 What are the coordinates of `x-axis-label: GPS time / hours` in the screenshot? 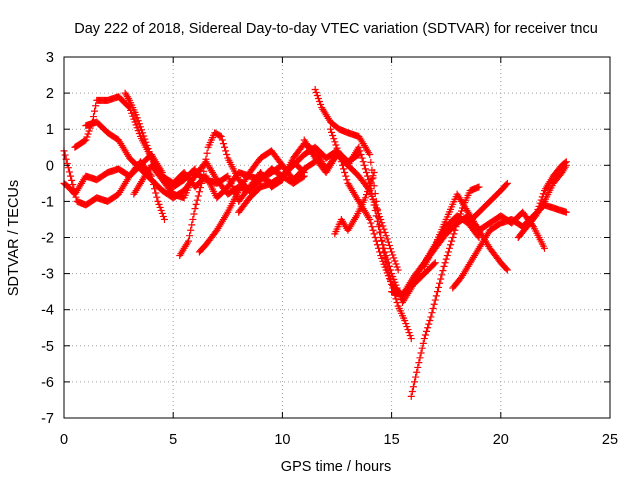 It's located at (336, 467).